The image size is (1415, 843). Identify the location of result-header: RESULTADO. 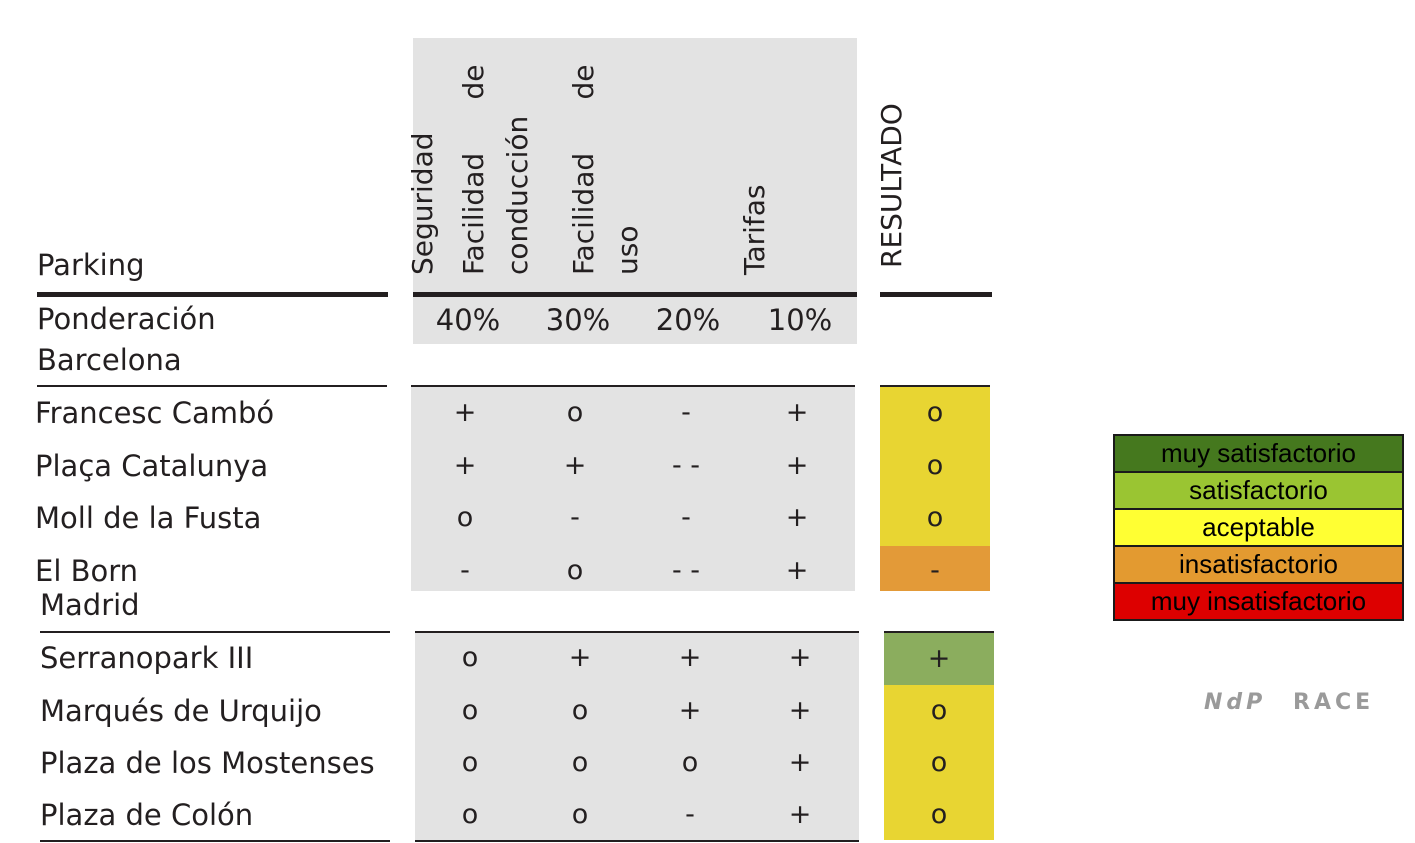
(892, 138).